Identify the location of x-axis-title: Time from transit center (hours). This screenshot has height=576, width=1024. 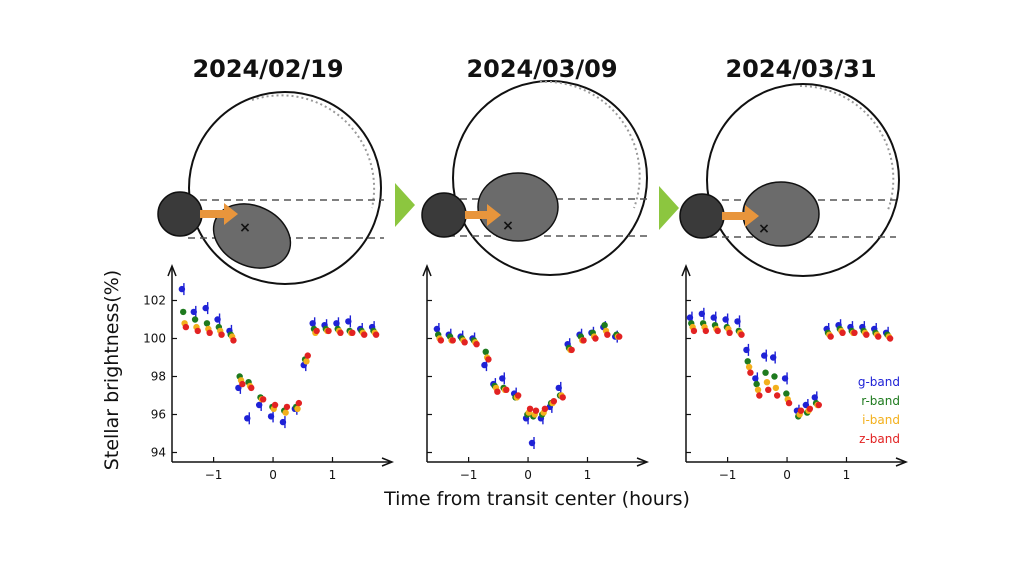
(536, 499).